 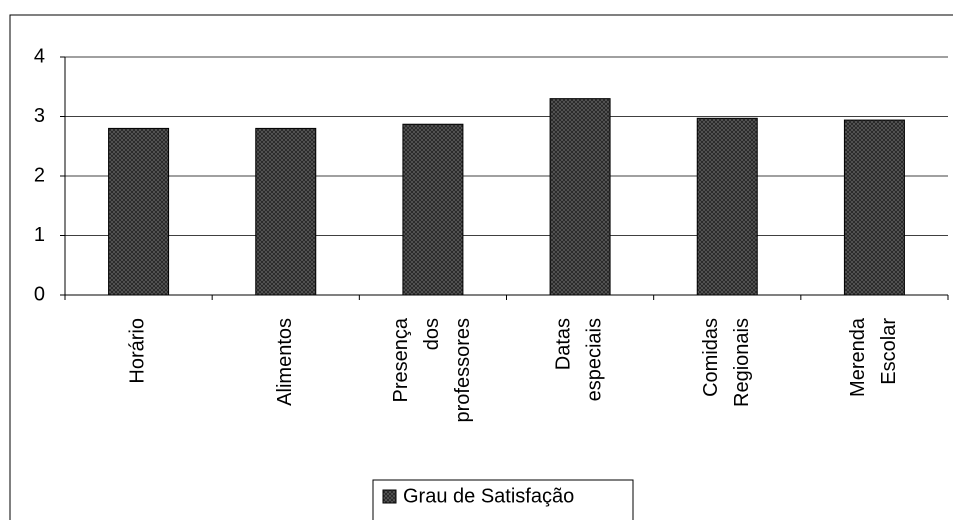 I want to click on x-tick-label: Comidas Regionais, so click(x=726, y=362).